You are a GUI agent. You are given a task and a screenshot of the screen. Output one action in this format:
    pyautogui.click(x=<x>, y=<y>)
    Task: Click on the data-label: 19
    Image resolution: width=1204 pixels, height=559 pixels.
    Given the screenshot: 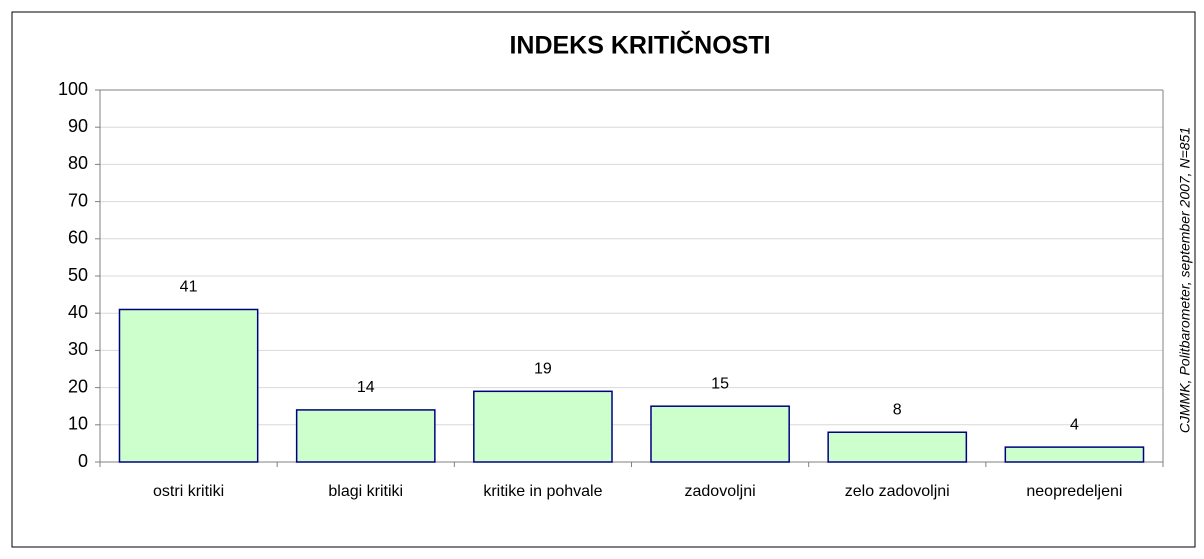 What is the action you would take?
    pyautogui.click(x=543, y=369)
    